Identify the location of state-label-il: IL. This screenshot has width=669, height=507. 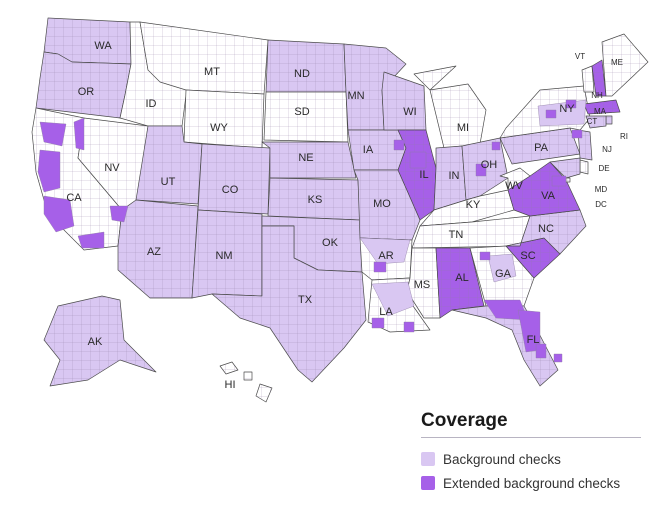
(423, 175).